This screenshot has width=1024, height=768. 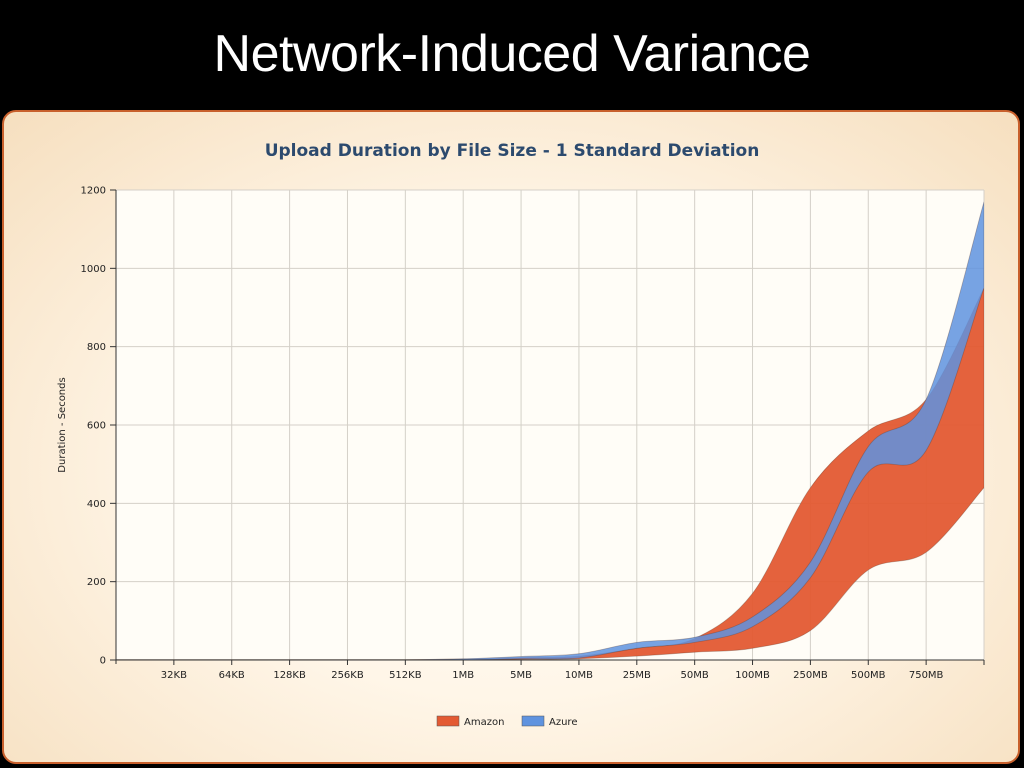 I want to click on x-tick-label: 10MB, so click(x=579, y=675).